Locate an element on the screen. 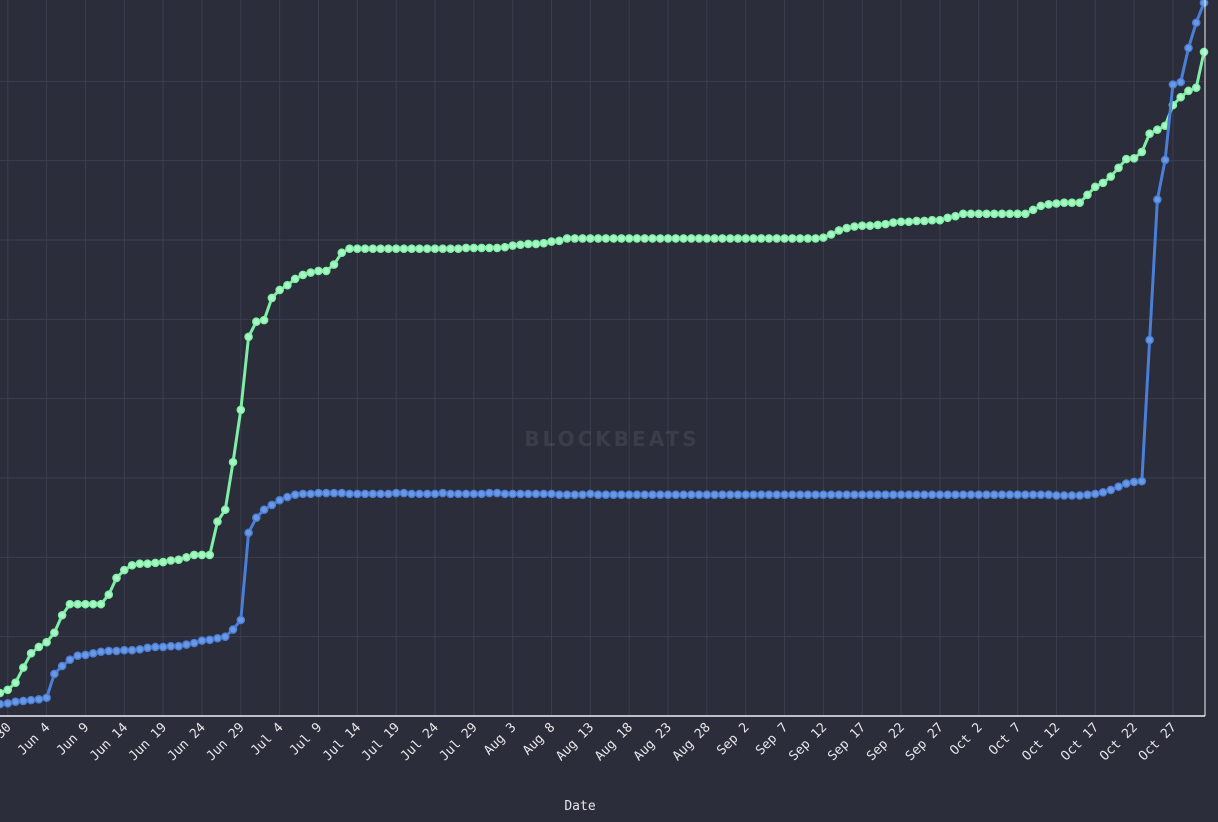  watermark: BLOCKBEATS is located at coordinates (611, 439).